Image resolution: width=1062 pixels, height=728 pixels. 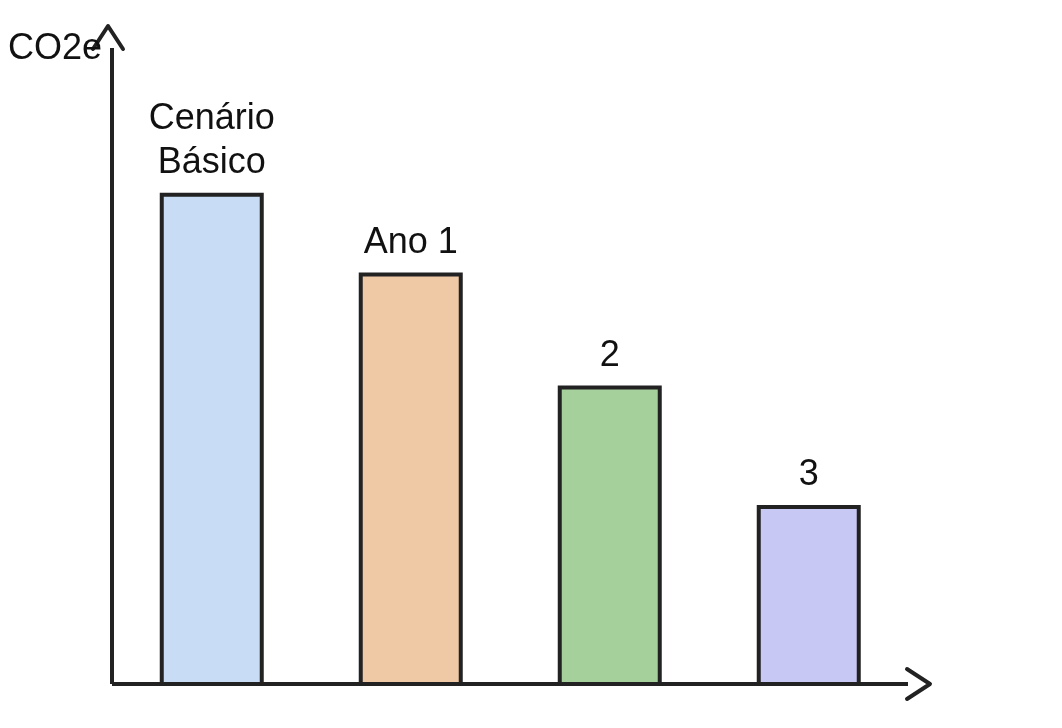 I want to click on x-tick-label: 2, so click(x=609, y=353).